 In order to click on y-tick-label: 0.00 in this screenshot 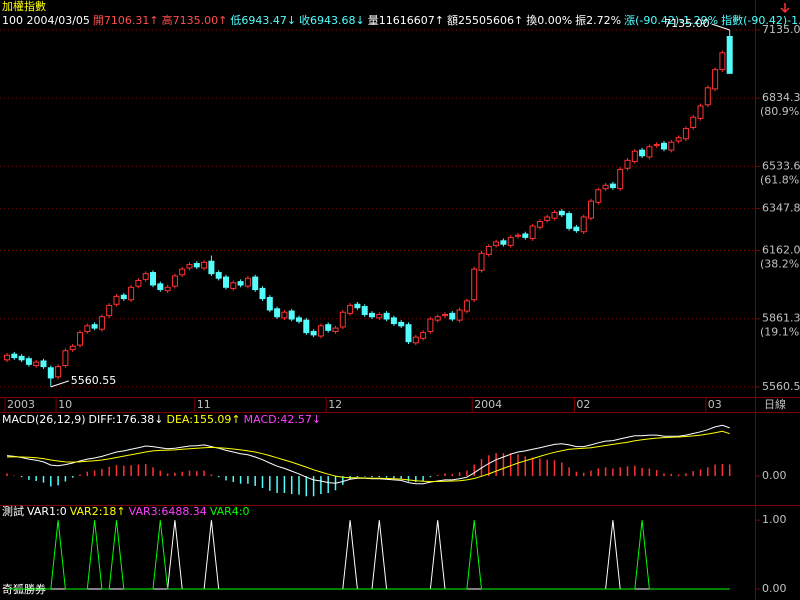, I will do `click(774, 588)`.